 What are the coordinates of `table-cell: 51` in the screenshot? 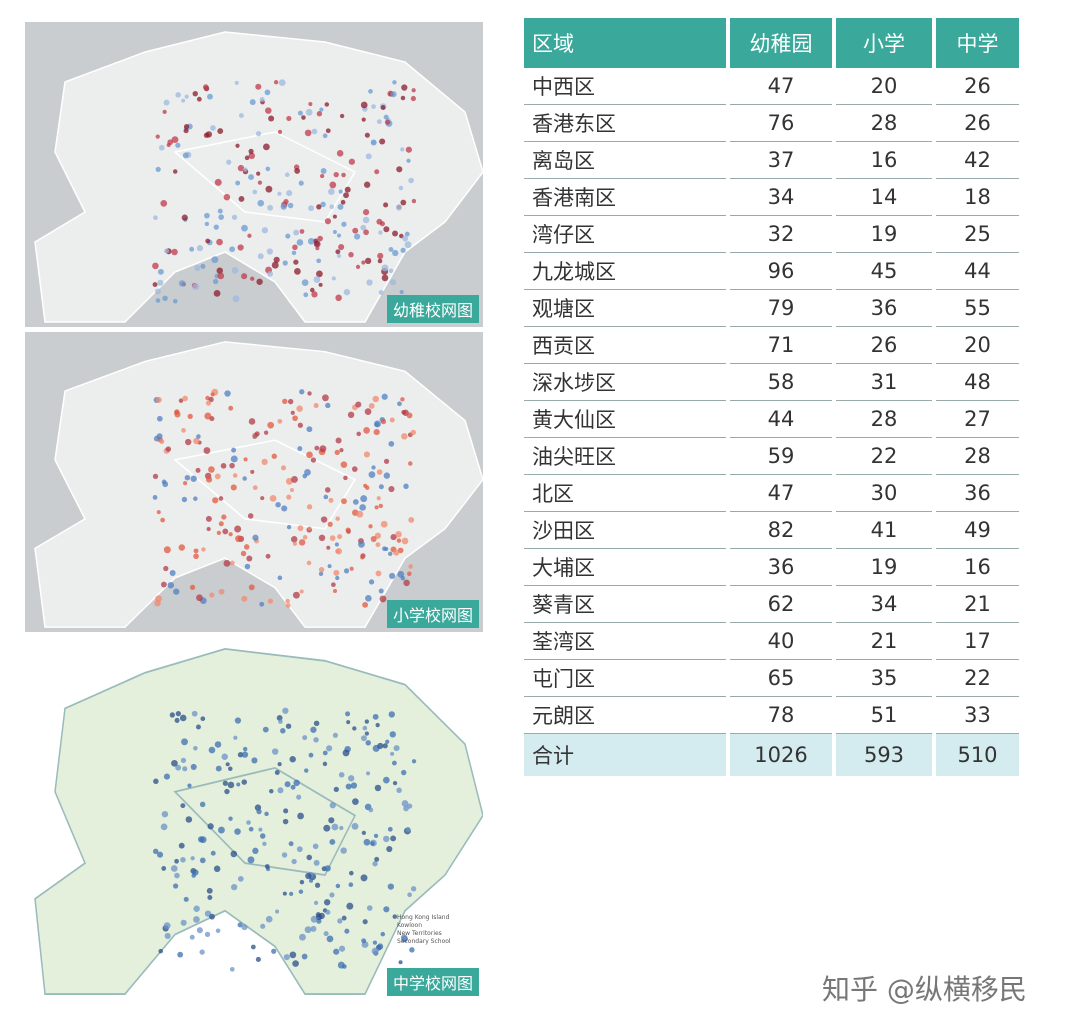 It's located at (884, 715).